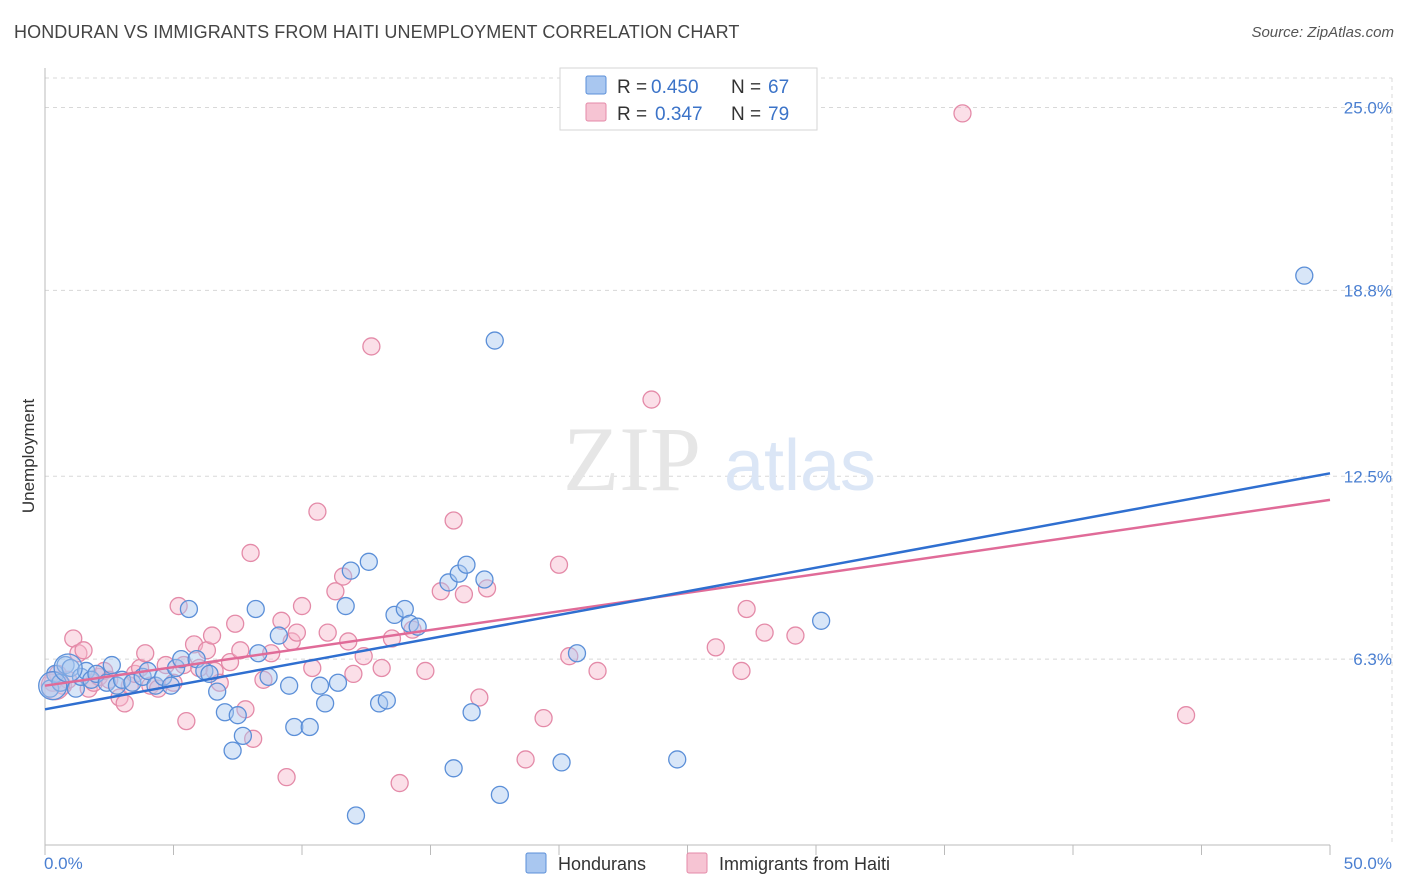  What do you see at coordinates (1368, 384) in the screenshot?
I see `y-tick-labels: 6.3% 12.5% 18.8% 25.0%` at bounding box center [1368, 384].